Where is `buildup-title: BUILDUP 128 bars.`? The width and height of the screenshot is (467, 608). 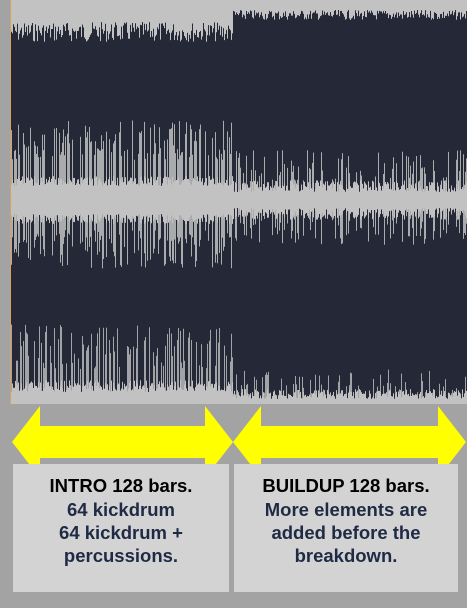 buildup-title: BUILDUP 128 bars. is located at coordinates (346, 485).